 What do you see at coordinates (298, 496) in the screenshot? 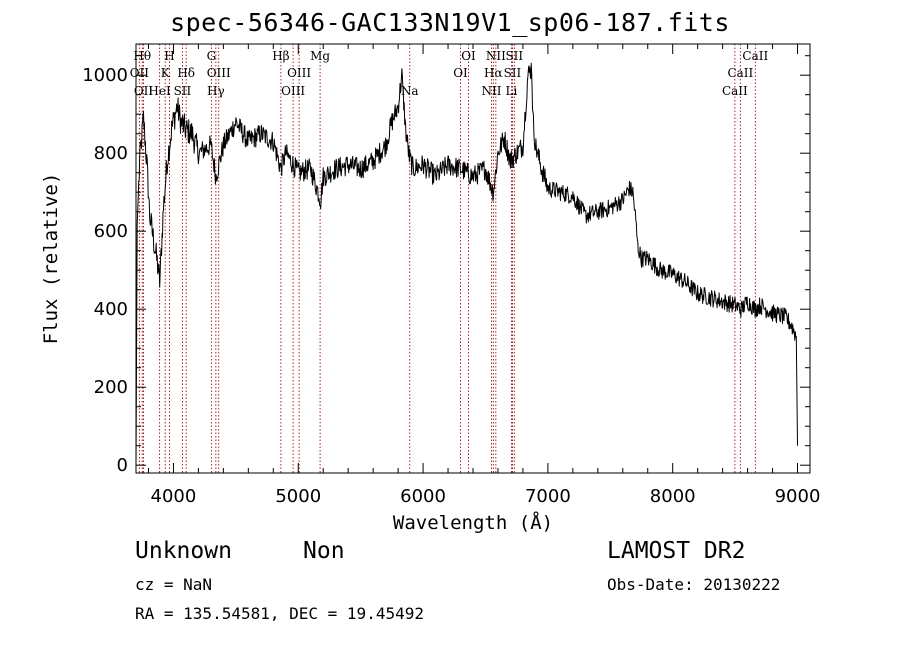
I see `x-tick-label: 5000` at bounding box center [298, 496].